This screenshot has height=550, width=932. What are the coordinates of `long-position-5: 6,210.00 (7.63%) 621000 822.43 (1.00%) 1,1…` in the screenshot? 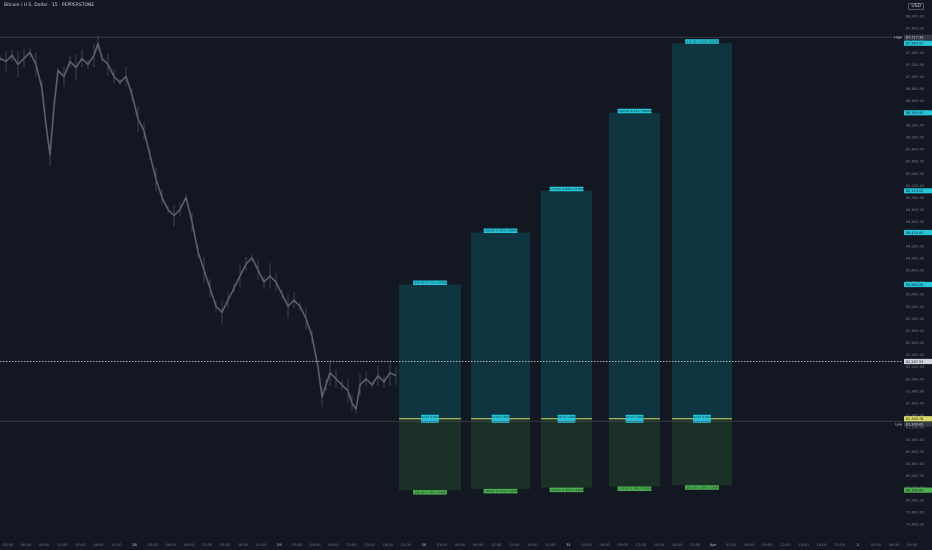 It's located at (702, 264).